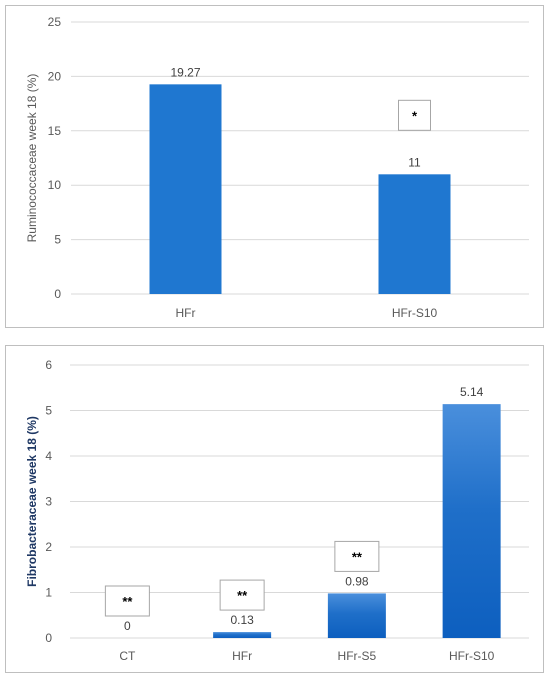 This screenshot has width=550, height=678. I want to click on y-tick-label: 1, so click(48, 593).